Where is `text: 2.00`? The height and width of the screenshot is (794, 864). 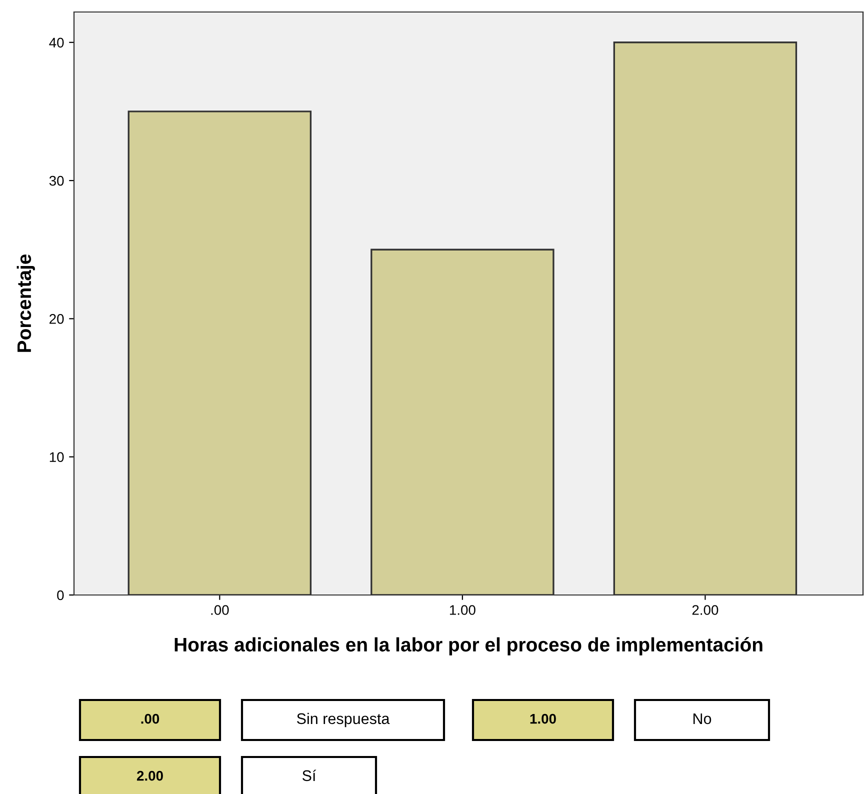
text: 2.00 is located at coordinates (149, 775).